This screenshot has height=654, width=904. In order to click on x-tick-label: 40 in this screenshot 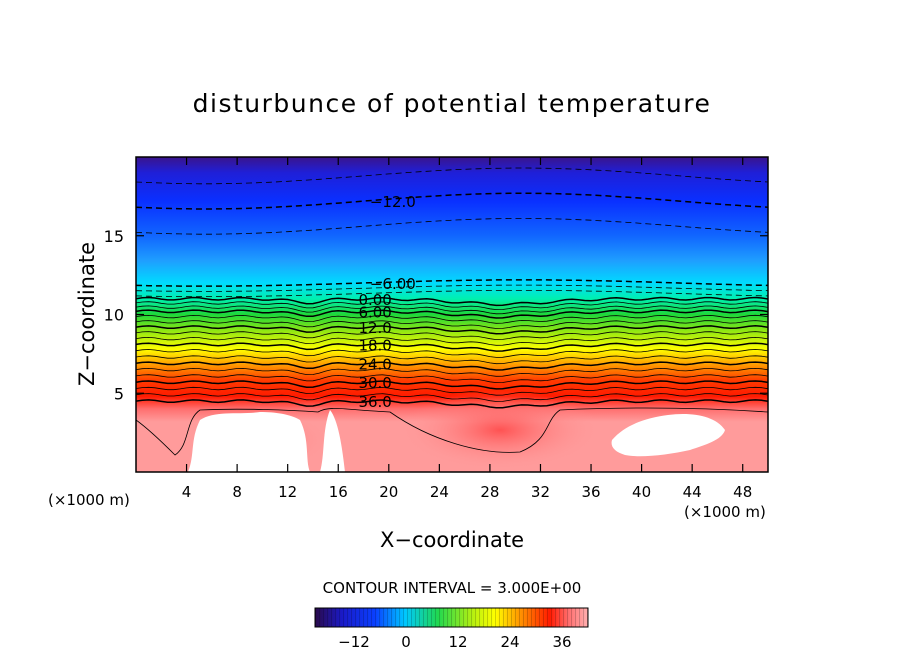, I will do `click(641, 492)`.